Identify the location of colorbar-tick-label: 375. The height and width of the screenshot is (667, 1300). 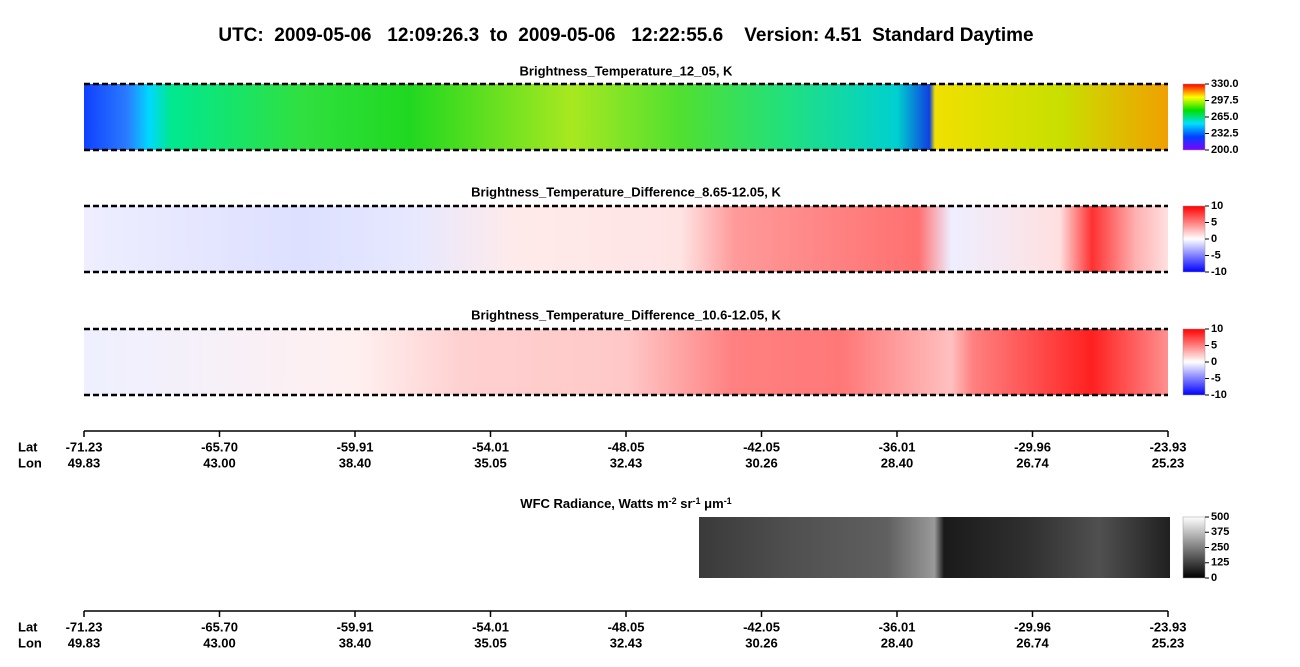
(1220, 532).